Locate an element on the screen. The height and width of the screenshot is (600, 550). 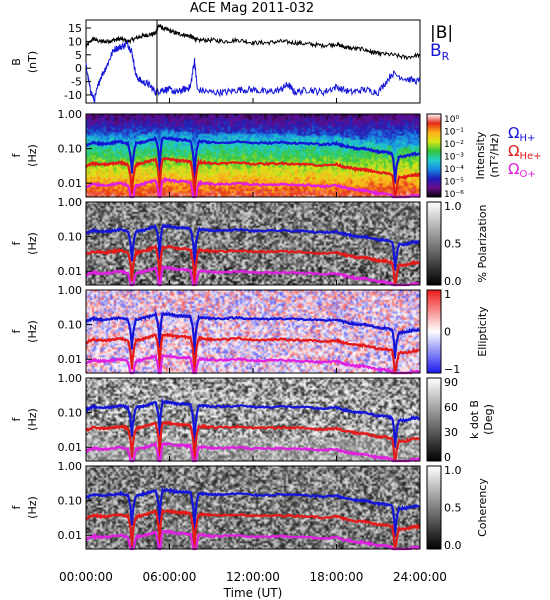
x-tick-label: 24:00:00 is located at coordinates (420, 577).